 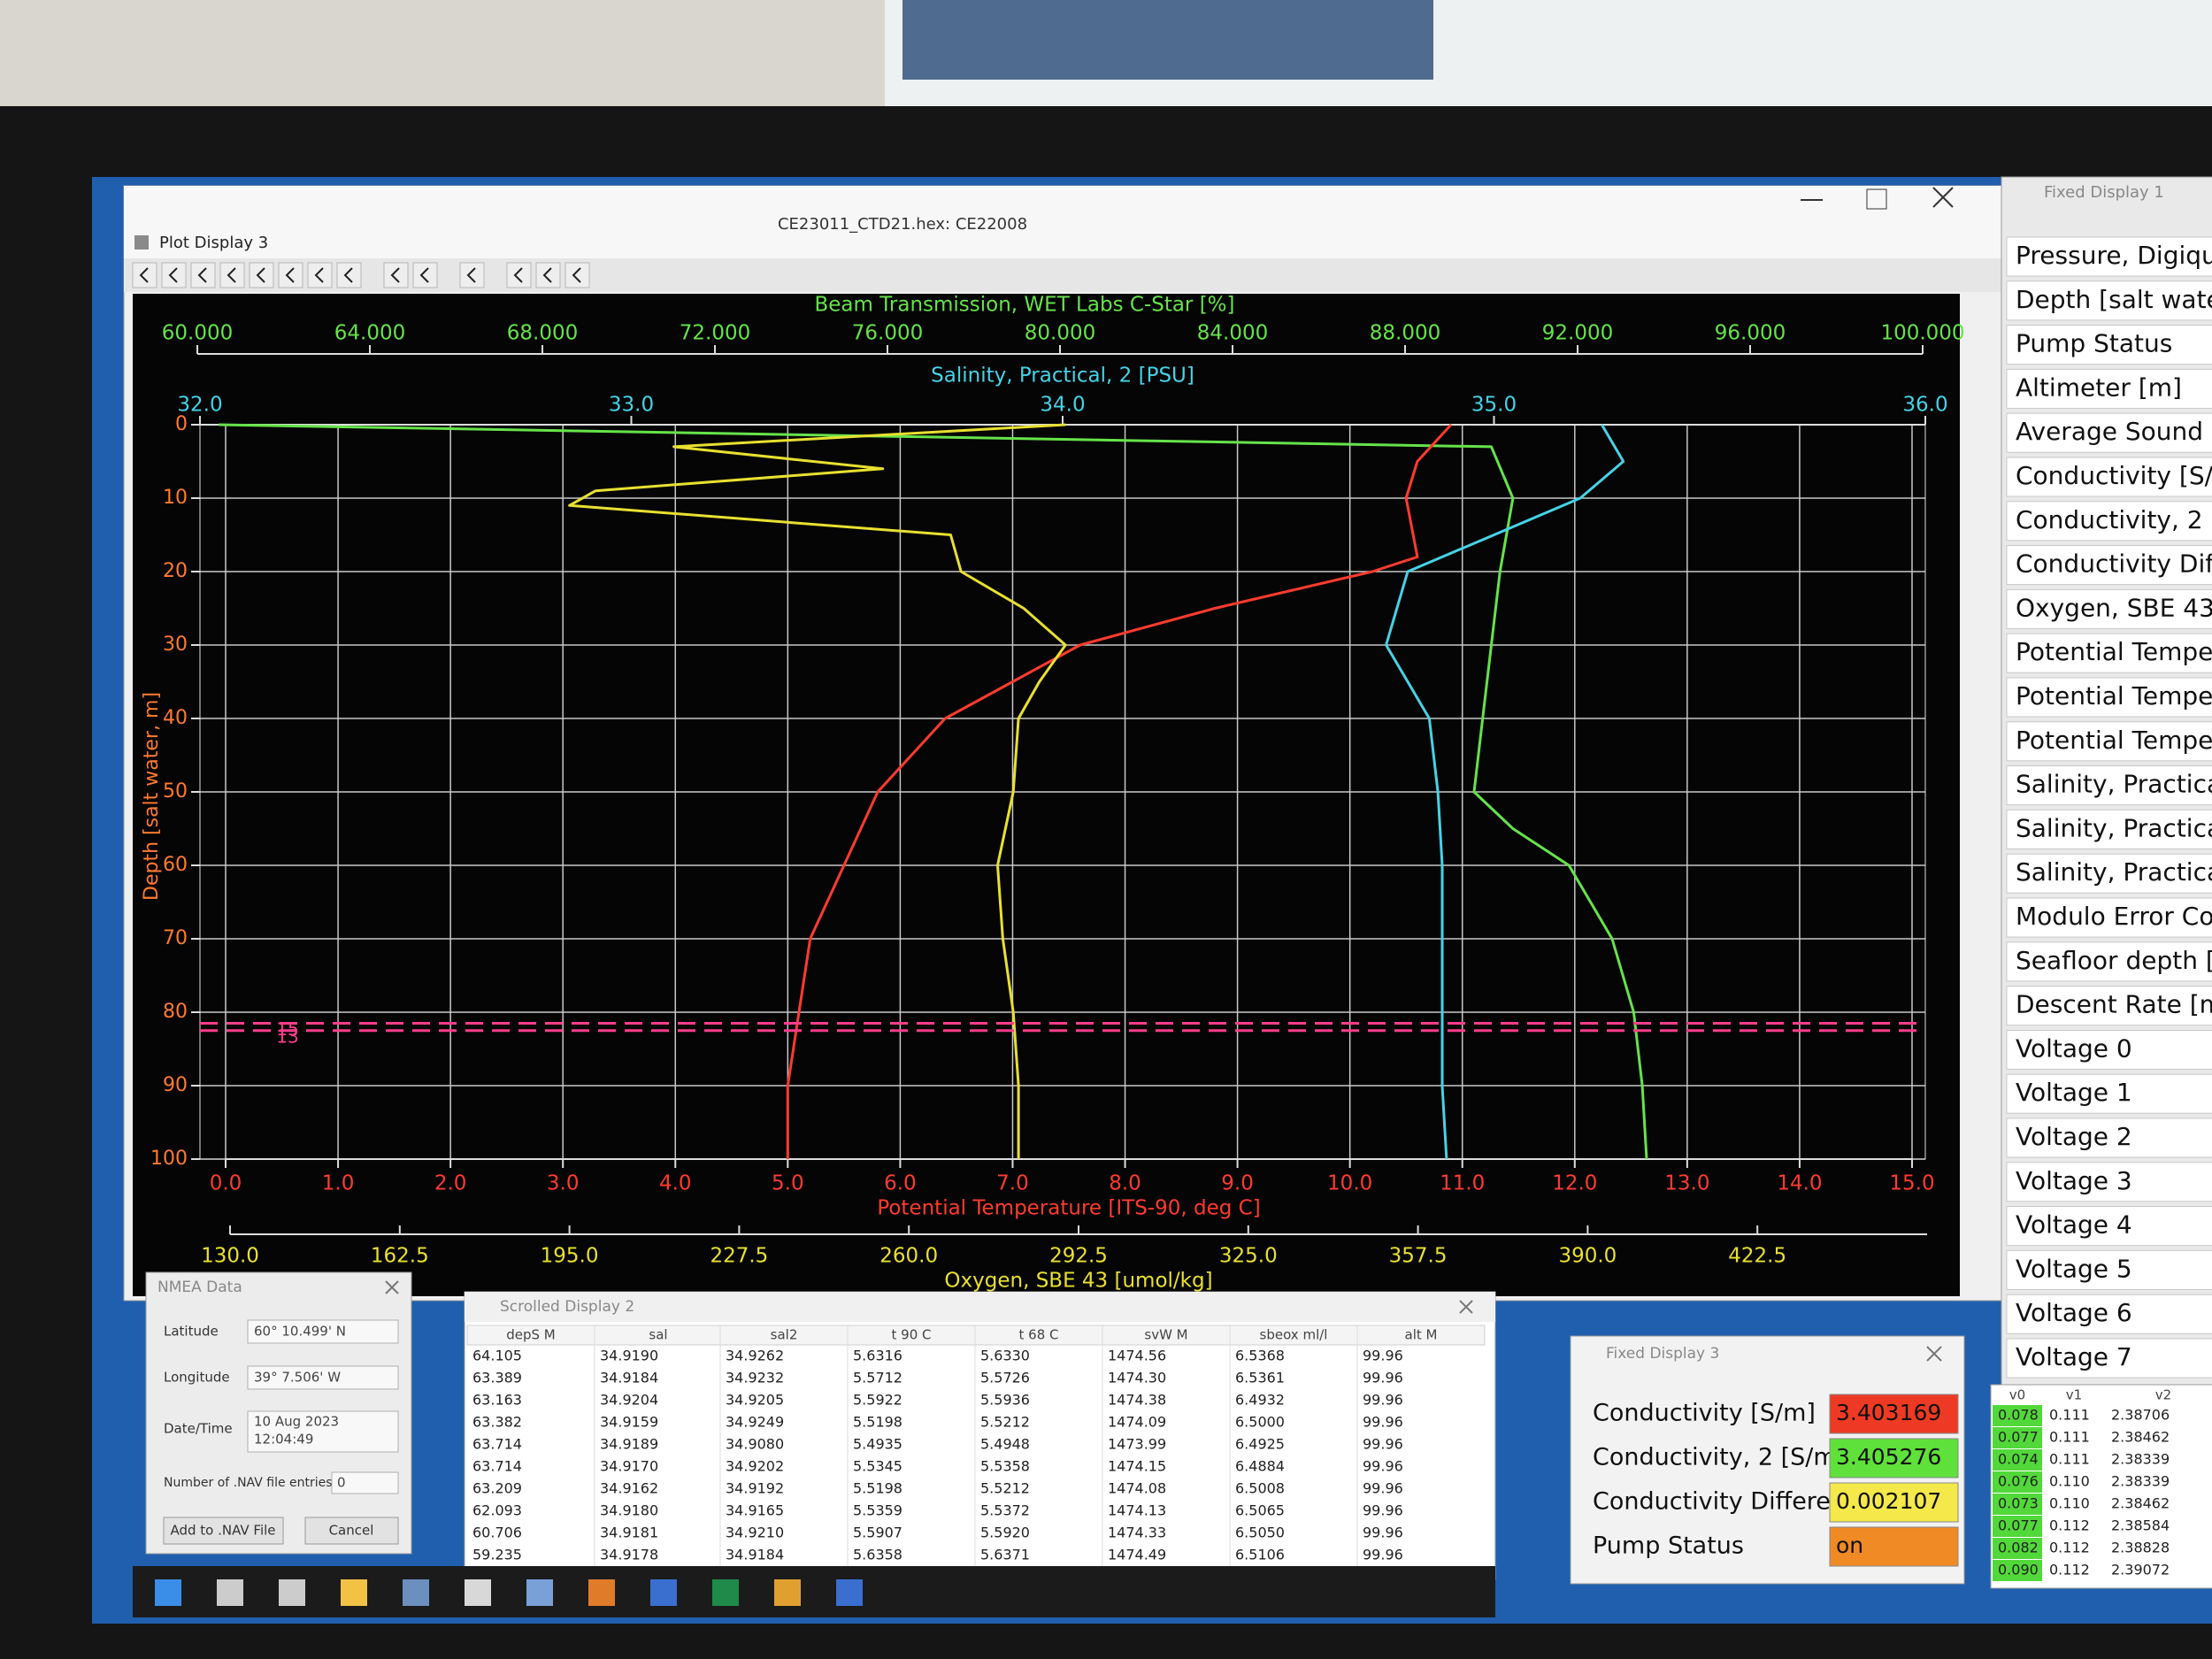 I want to click on fixed-item-label: Salinity, Practical, so click(x=2114, y=827).